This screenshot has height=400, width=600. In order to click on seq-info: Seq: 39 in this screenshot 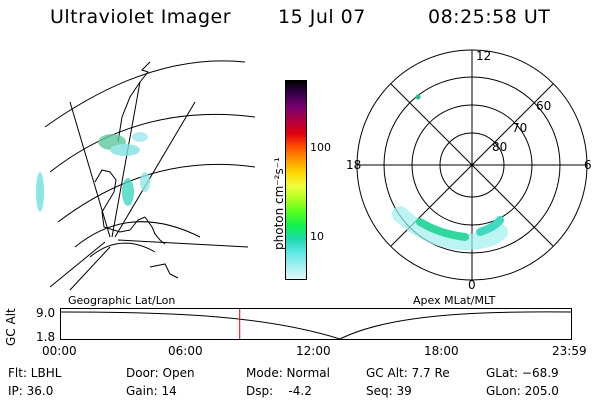, I will do `click(389, 391)`.